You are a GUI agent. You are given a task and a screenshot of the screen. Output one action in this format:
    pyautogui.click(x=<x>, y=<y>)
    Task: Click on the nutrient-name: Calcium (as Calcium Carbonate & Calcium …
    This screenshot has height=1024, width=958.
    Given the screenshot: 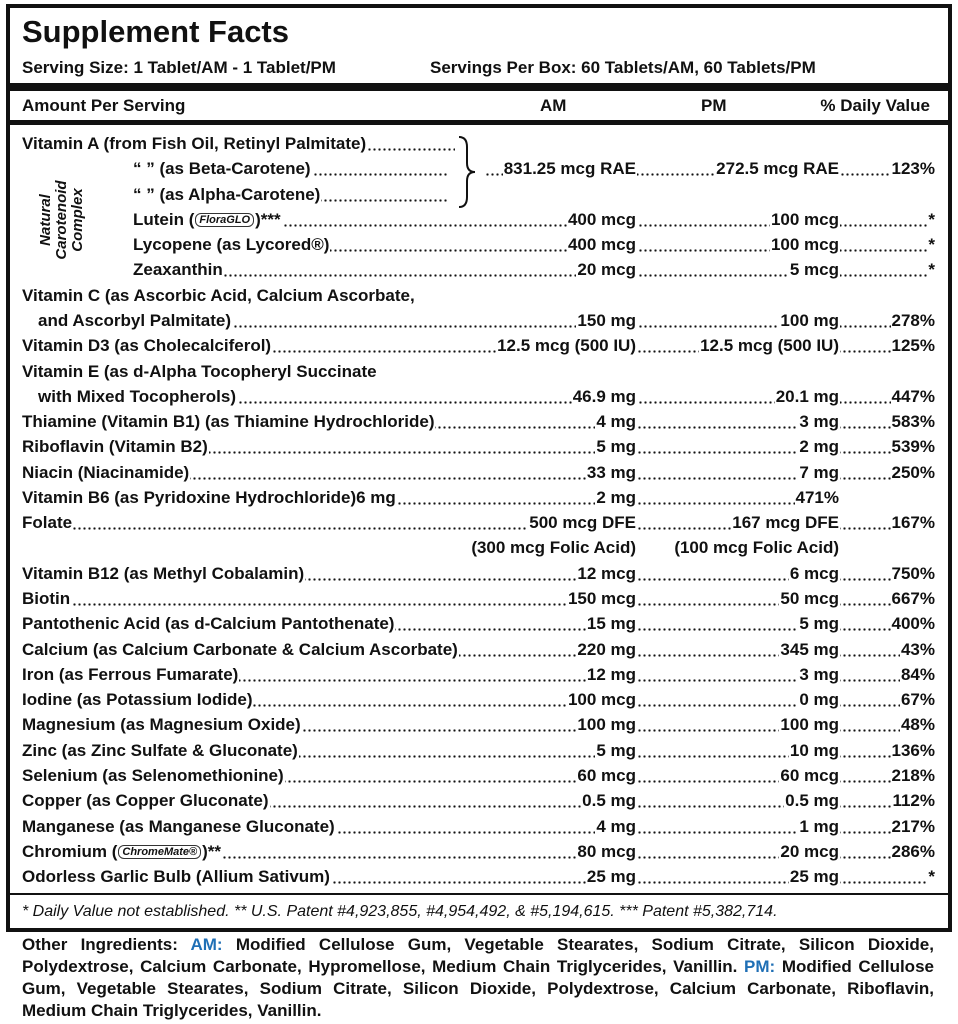 What is the action you would take?
    pyautogui.click(x=240, y=649)
    